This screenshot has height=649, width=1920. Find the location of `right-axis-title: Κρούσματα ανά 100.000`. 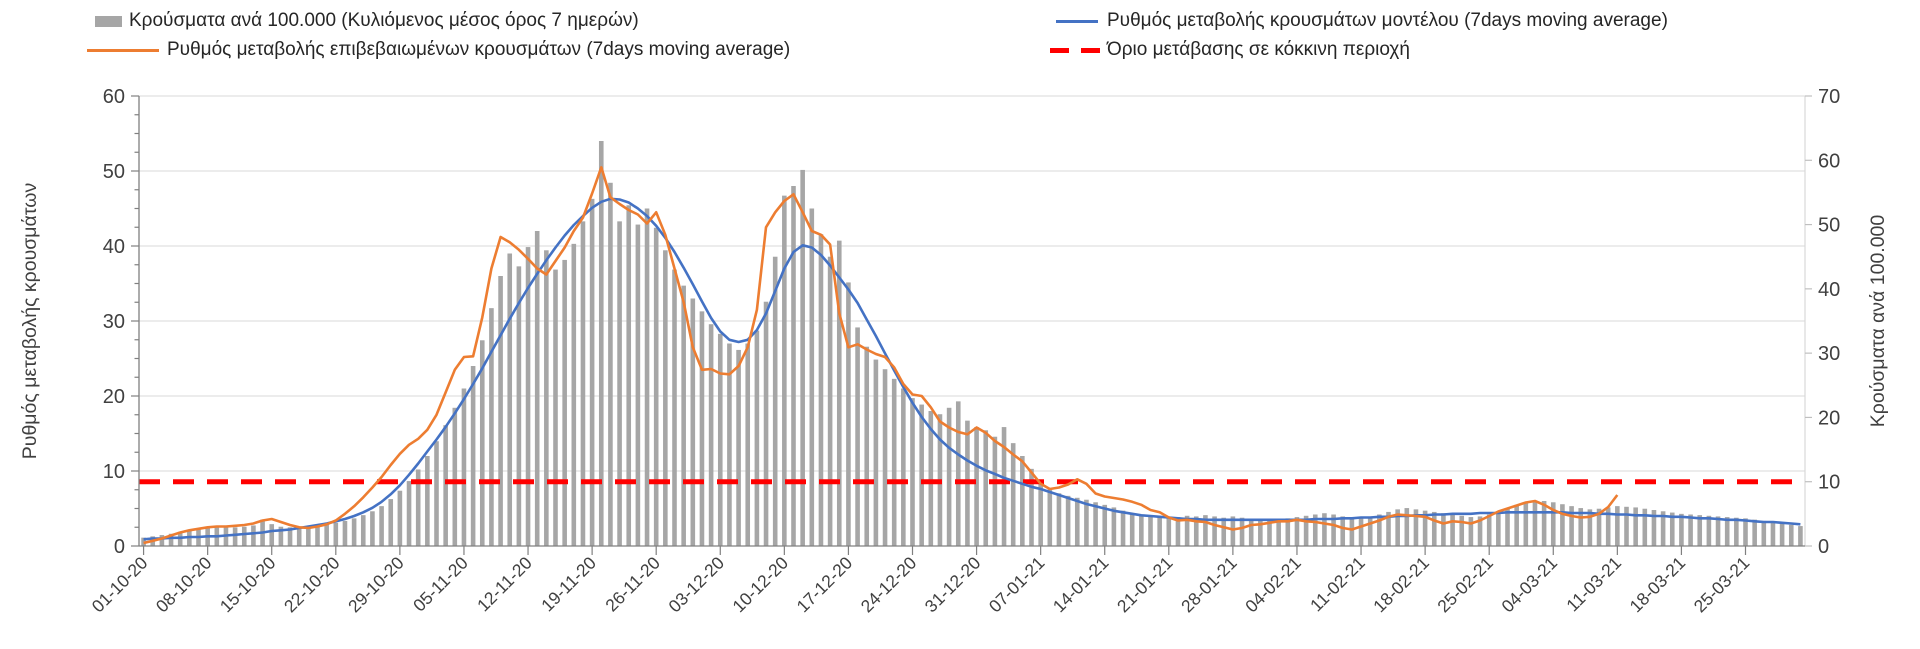

right-axis-title: Κρούσματα ανά 100.000 is located at coordinates (1878, 321).